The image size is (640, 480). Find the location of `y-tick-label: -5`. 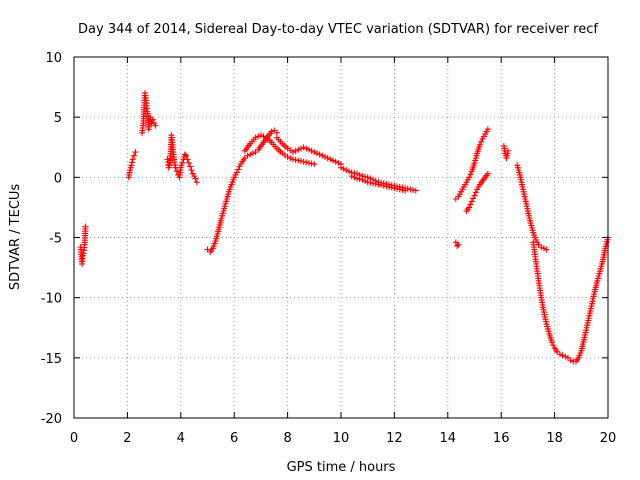

y-tick-label: -5 is located at coordinates (55, 239).